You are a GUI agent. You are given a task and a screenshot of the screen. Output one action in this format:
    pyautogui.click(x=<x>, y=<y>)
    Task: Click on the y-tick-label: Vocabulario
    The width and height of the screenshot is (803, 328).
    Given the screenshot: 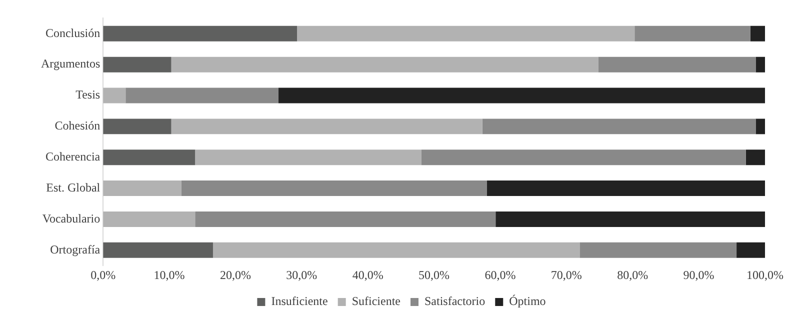 What is the action you would take?
    pyautogui.click(x=71, y=218)
    